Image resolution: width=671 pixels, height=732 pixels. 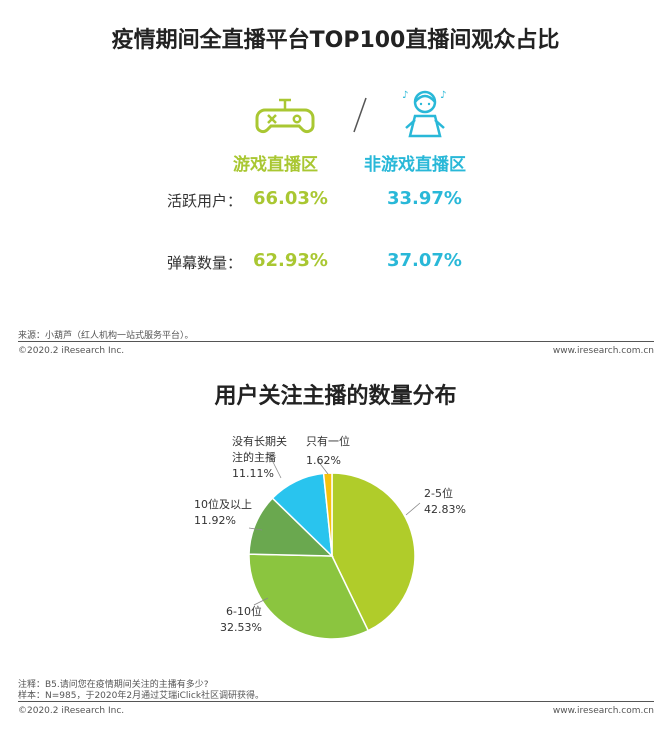 I want to click on pie-label-2-5: 2-5位 42.83%, so click(x=445, y=502).